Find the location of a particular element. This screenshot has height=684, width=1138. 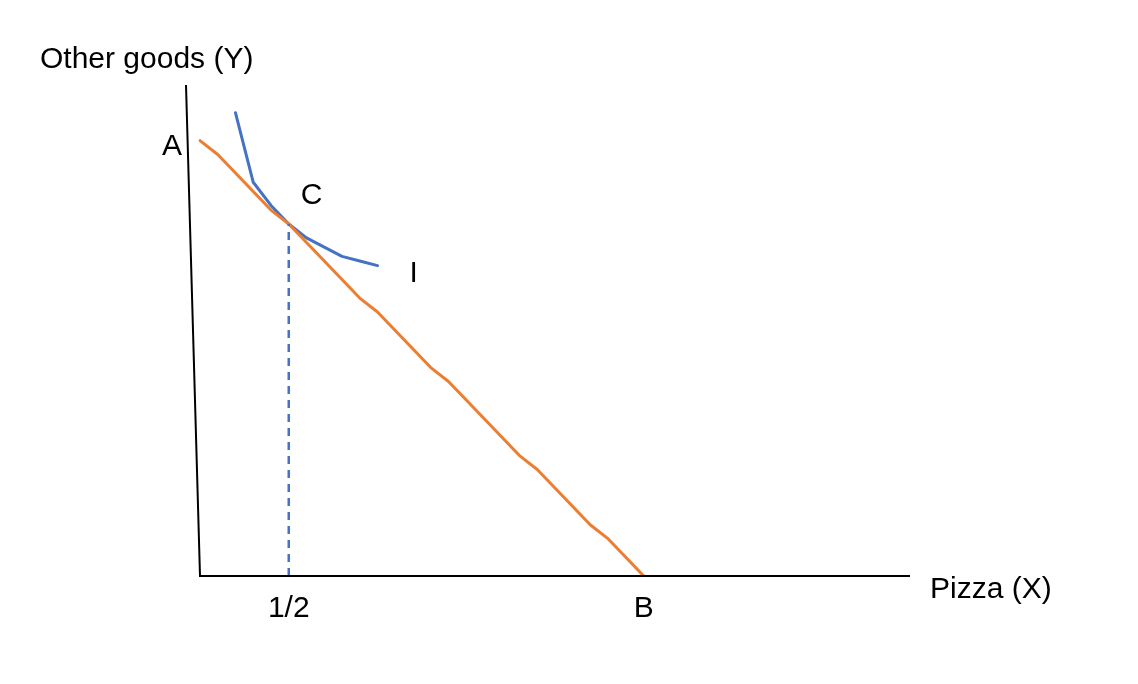

annotation: C is located at coordinates (311, 194).